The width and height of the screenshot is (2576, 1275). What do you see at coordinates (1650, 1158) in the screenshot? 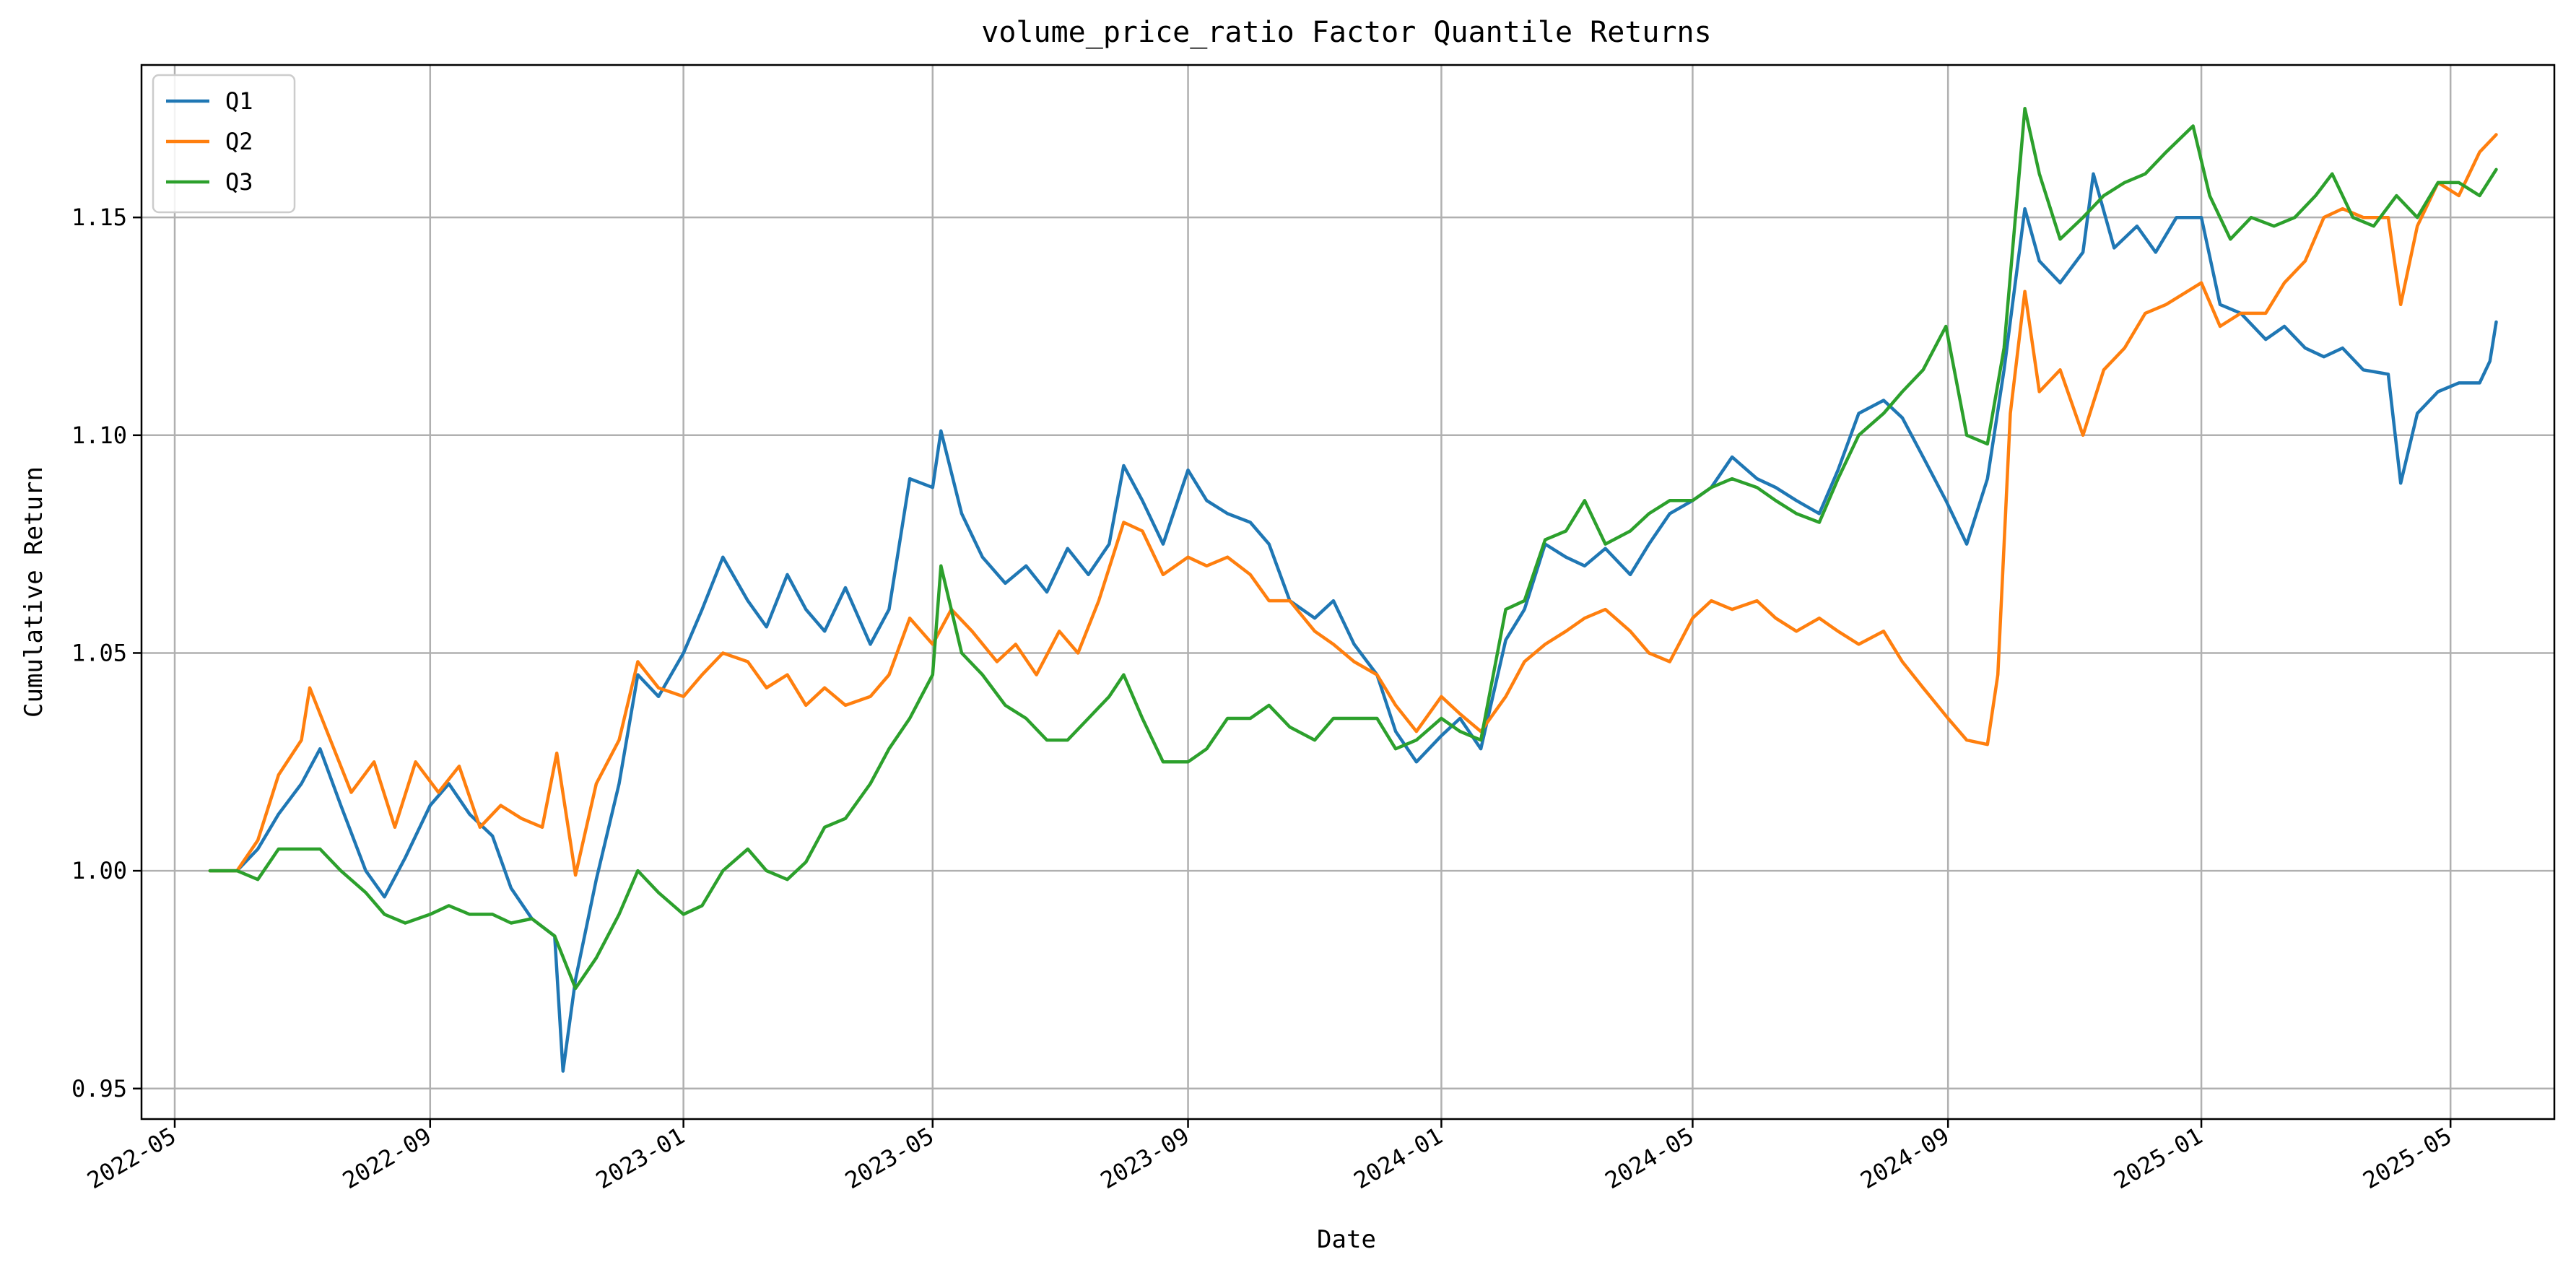
I see `x-tick-label: 2024-05` at bounding box center [1650, 1158].